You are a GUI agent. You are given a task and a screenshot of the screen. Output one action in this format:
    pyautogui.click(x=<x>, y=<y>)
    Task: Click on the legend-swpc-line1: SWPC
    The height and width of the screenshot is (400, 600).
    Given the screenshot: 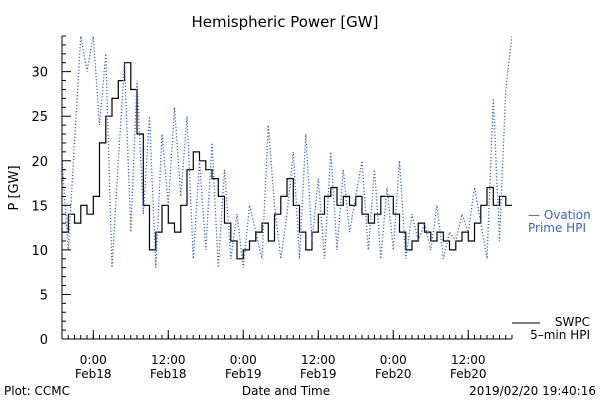 What is the action you would take?
    pyautogui.click(x=572, y=322)
    